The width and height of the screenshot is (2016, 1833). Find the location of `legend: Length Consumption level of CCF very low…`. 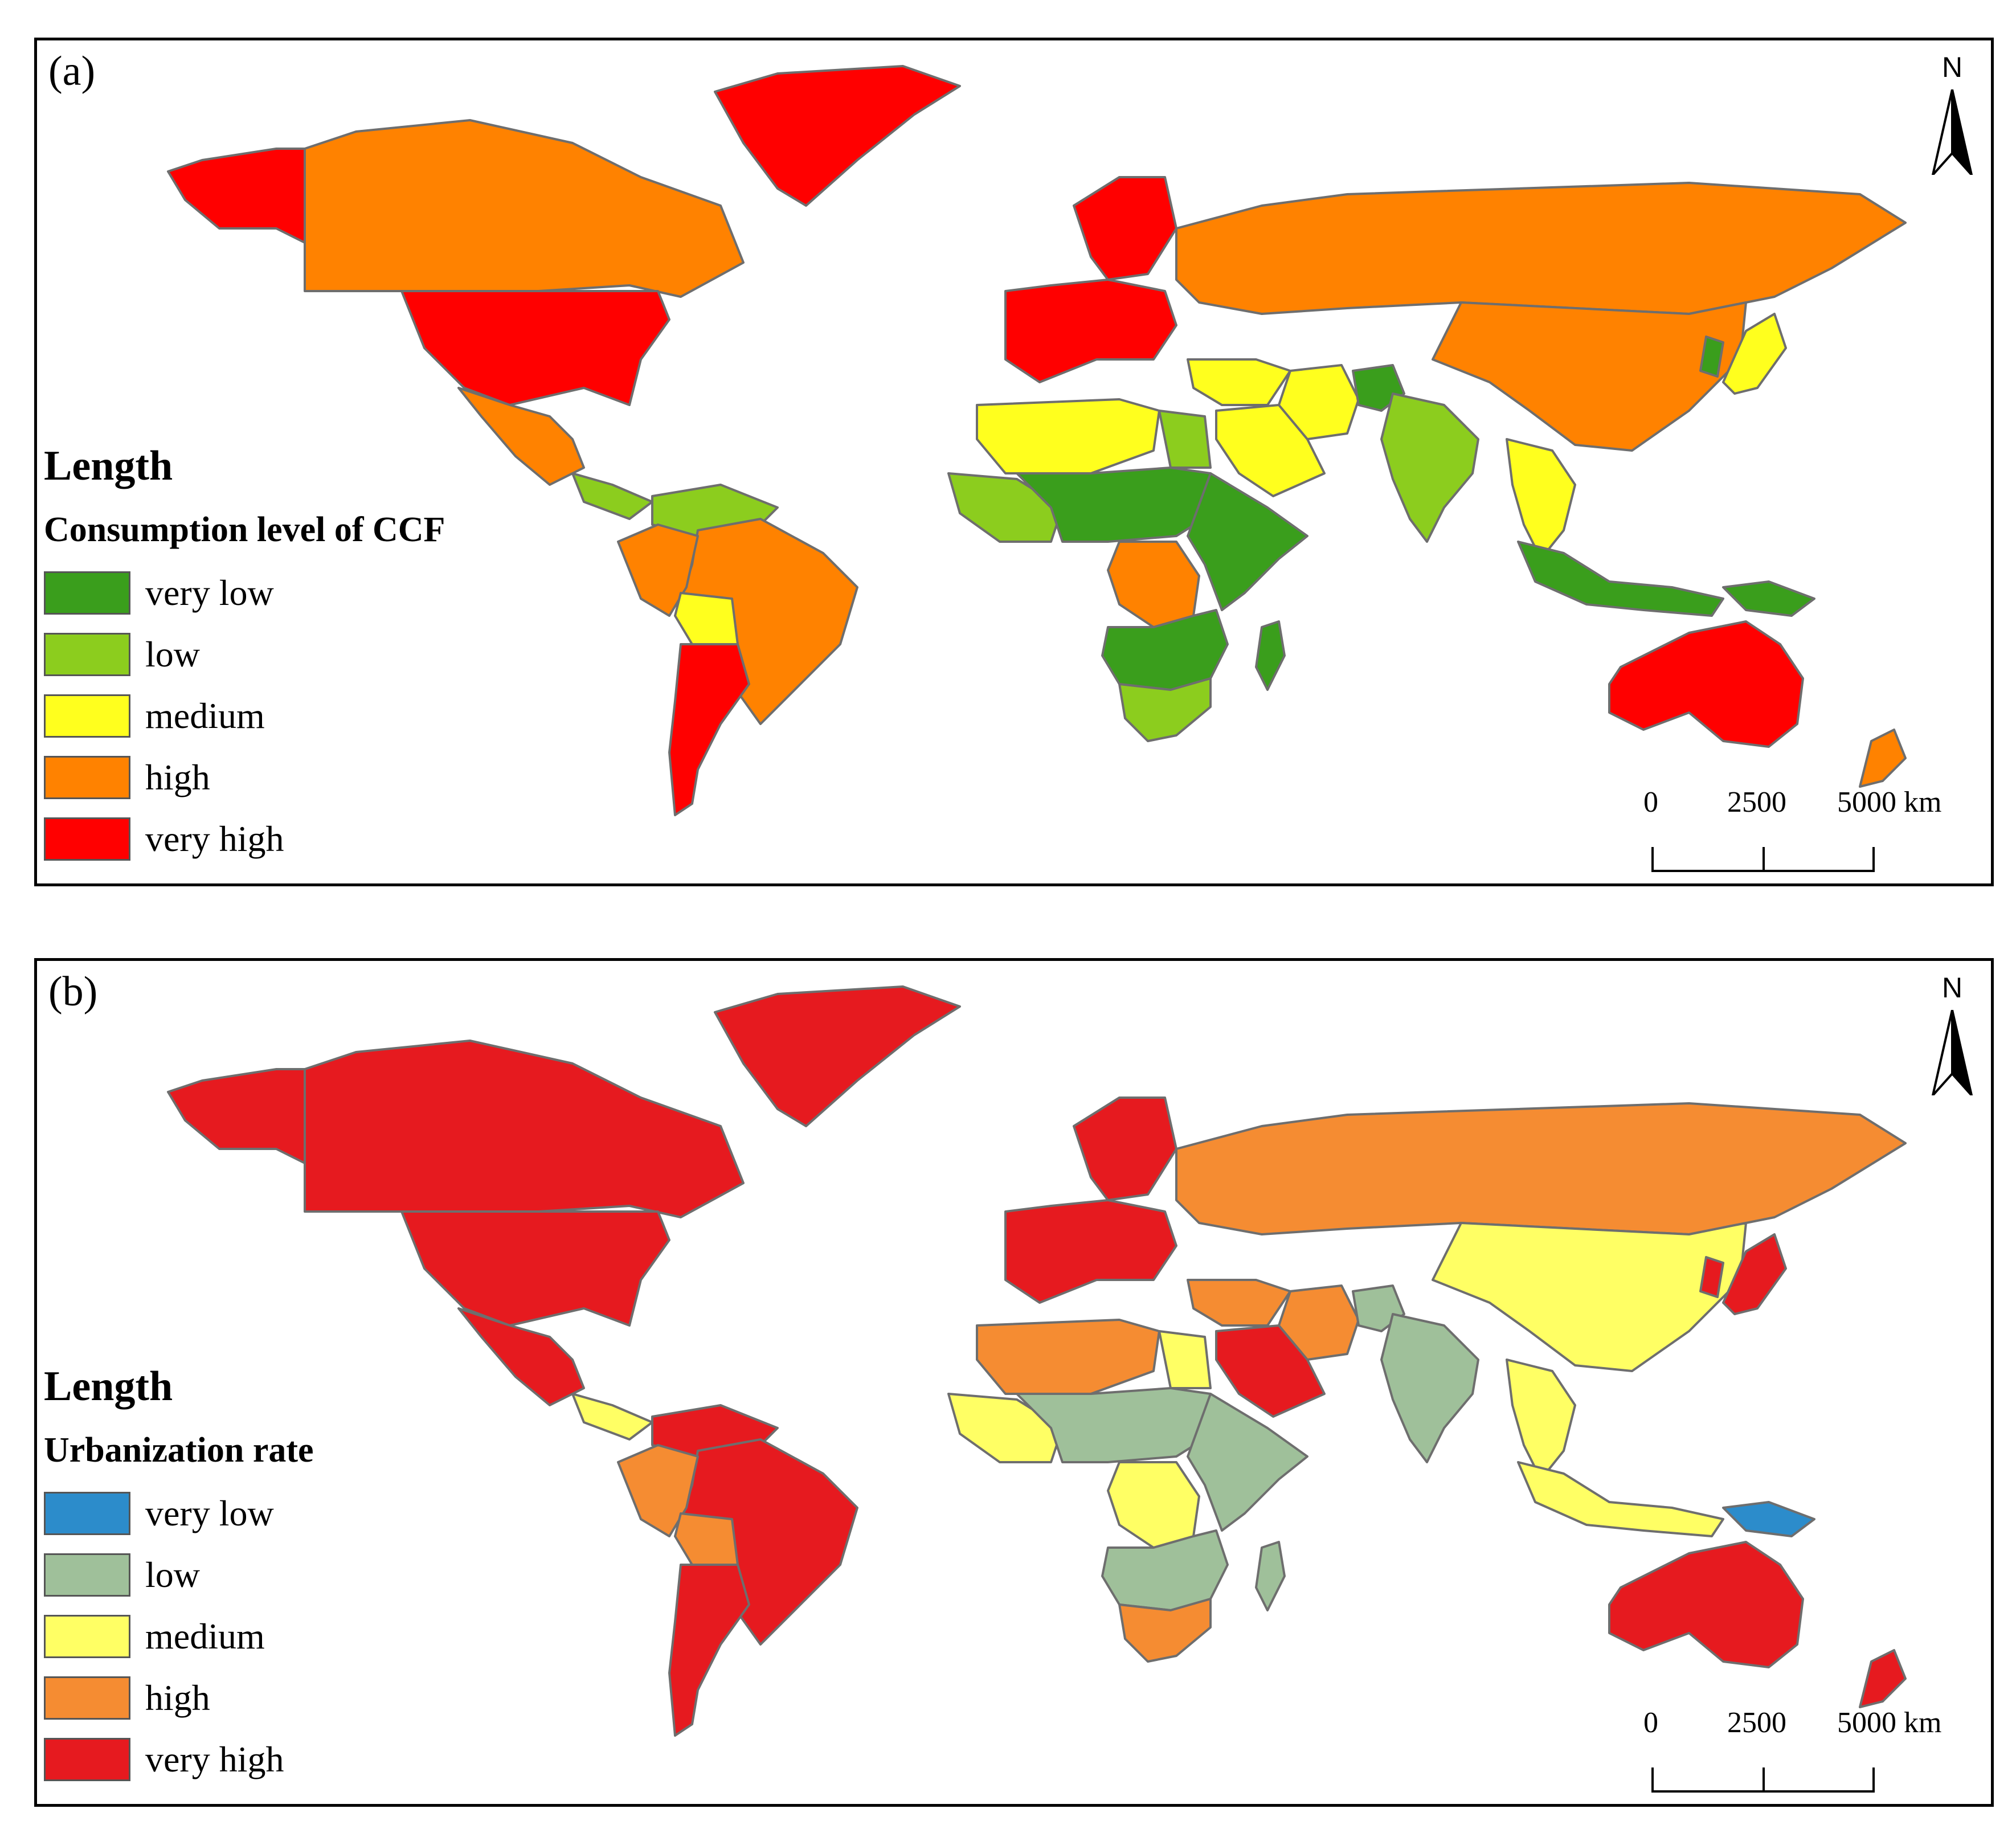

legend: Length Consumption level of CCF very low… is located at coordinates (245, 657).